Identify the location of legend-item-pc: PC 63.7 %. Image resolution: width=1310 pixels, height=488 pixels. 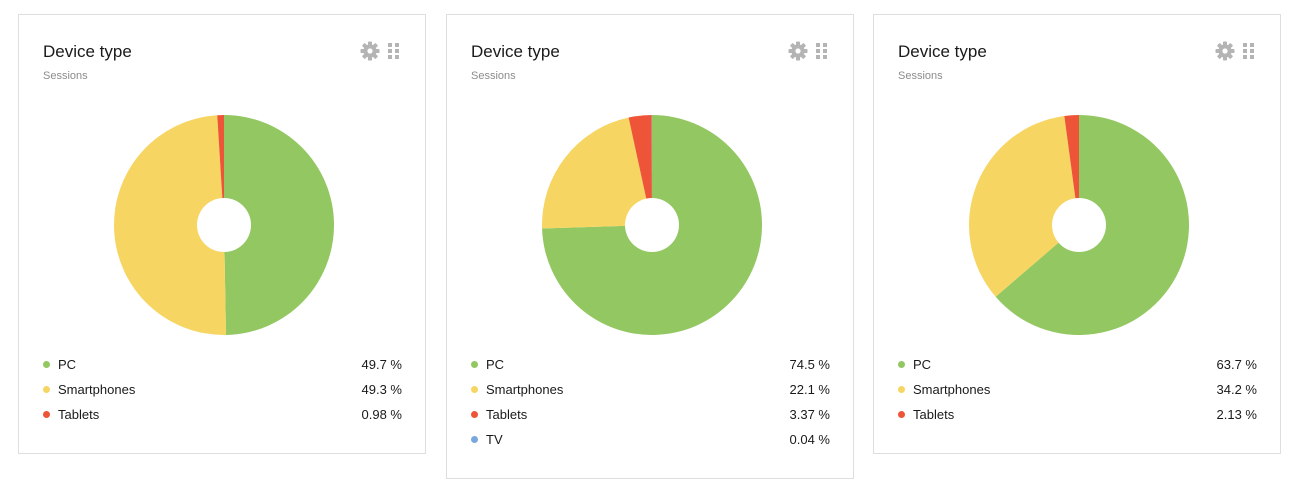
(1077, 367).